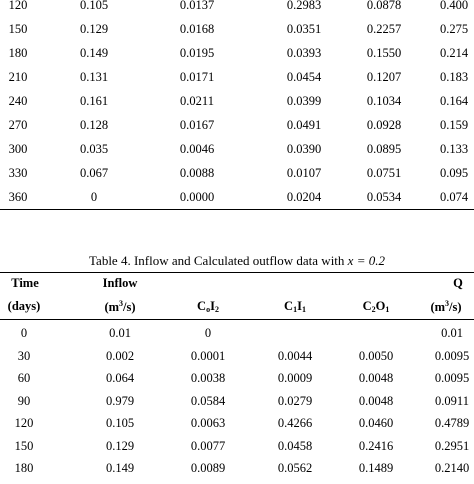  Describe the element at coordinates (208, 468) in the screenshot. I see `table-4-cell: 0.0089` at that location.